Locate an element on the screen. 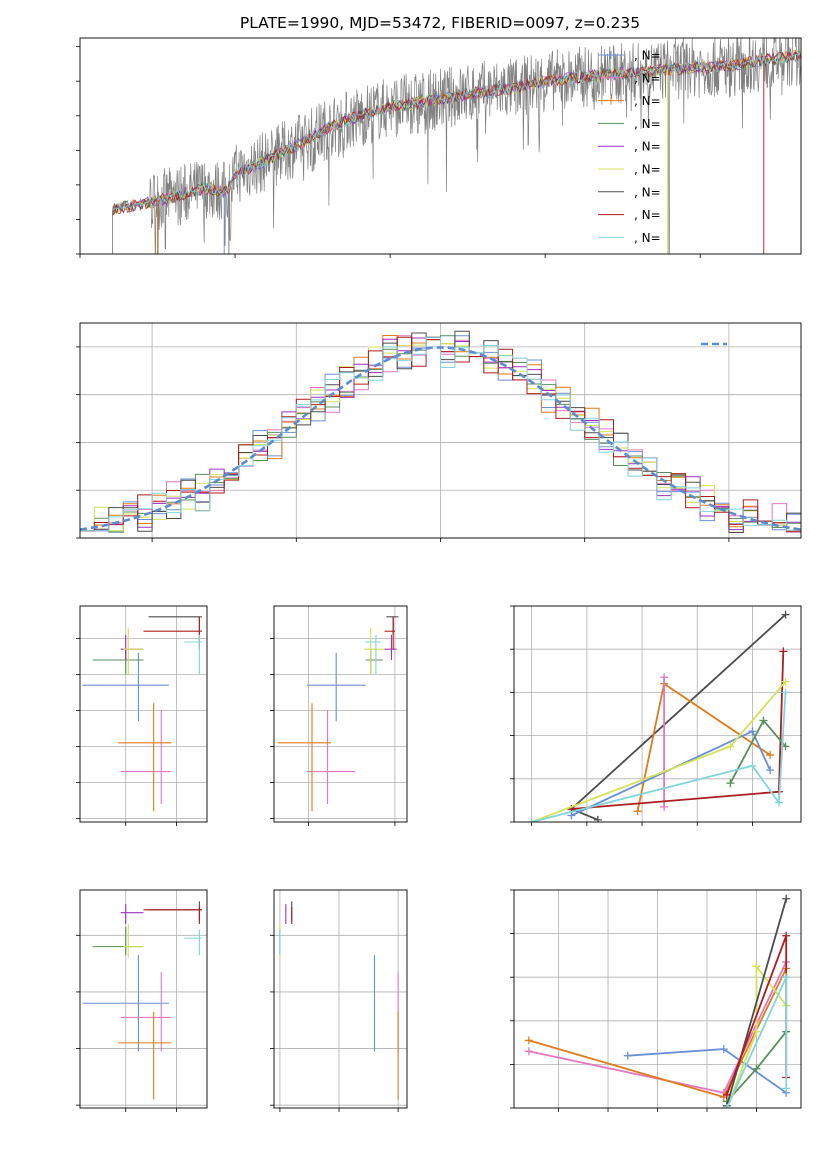  model-line-kroupa-stelib is located at coordinates (456, 132).